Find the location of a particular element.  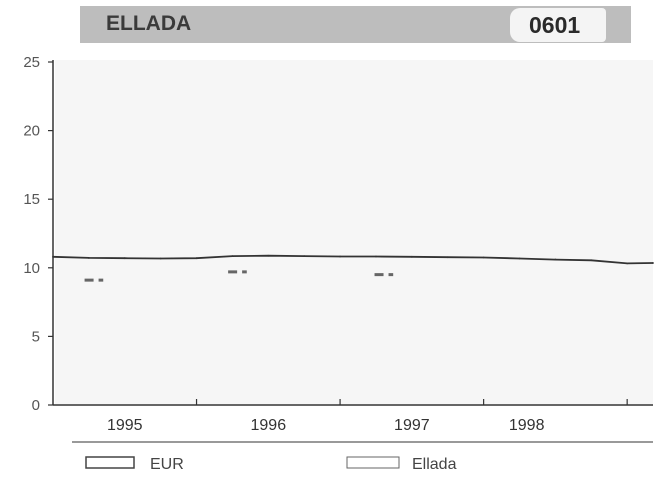

x-tick-label-1998: 1998 is located at coordinates (527, 425).